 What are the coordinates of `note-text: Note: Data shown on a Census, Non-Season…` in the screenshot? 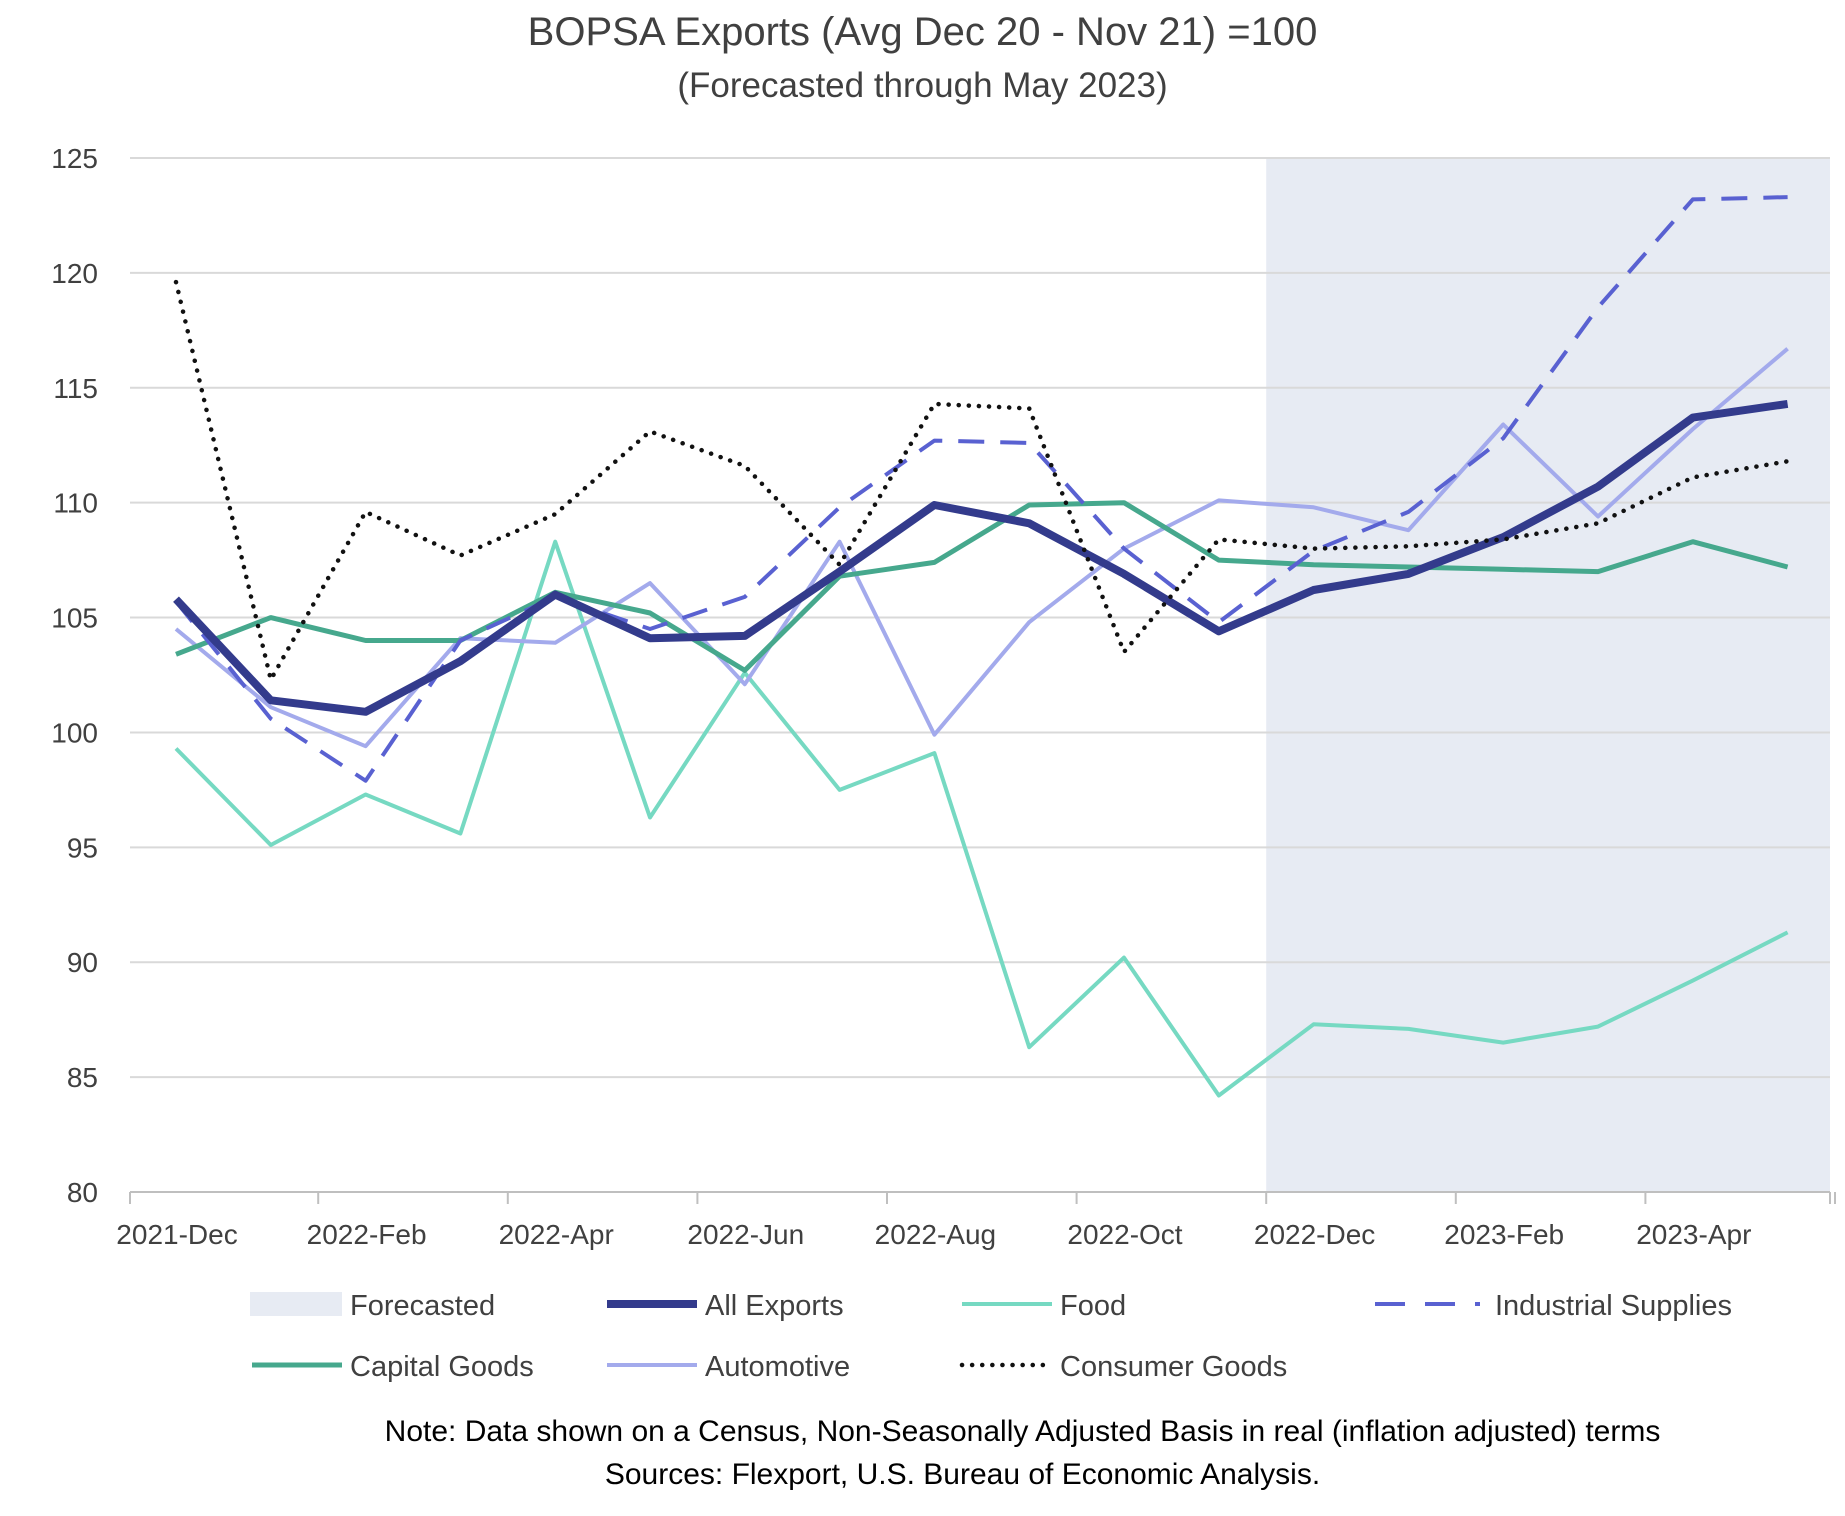 It's located at (1022, 1431).